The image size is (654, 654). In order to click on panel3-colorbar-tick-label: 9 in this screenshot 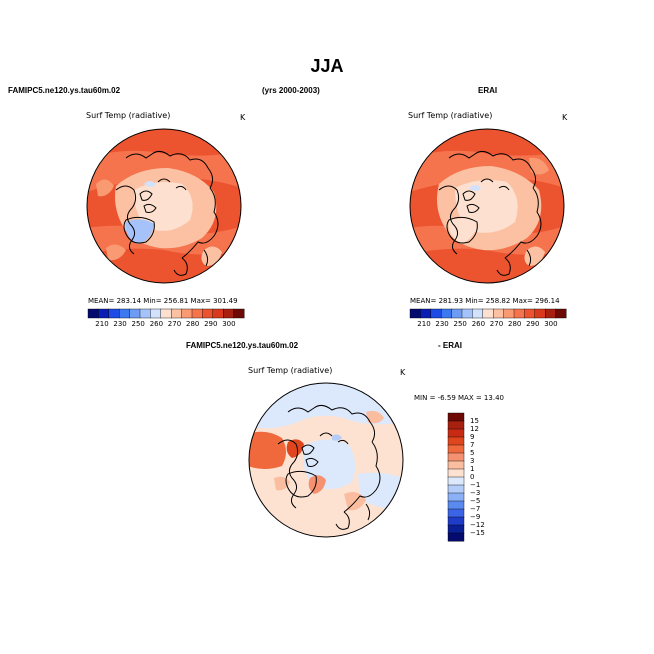, I will do `click(472, 437)`.